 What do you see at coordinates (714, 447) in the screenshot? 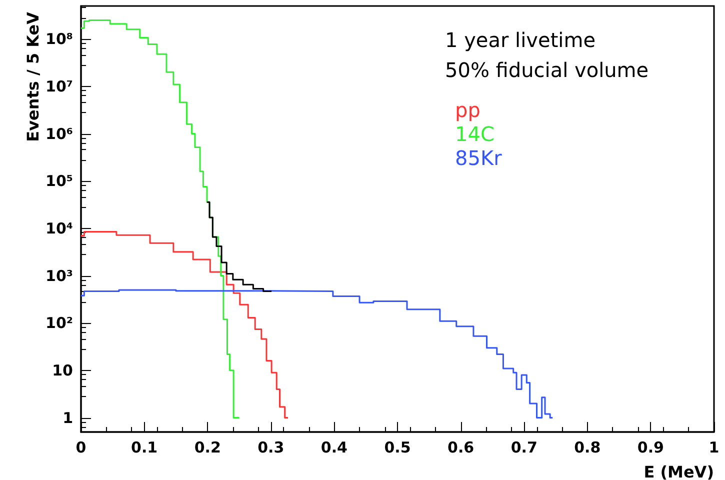
I see `x-tick-label: 1` at bounding box center [714, 447].